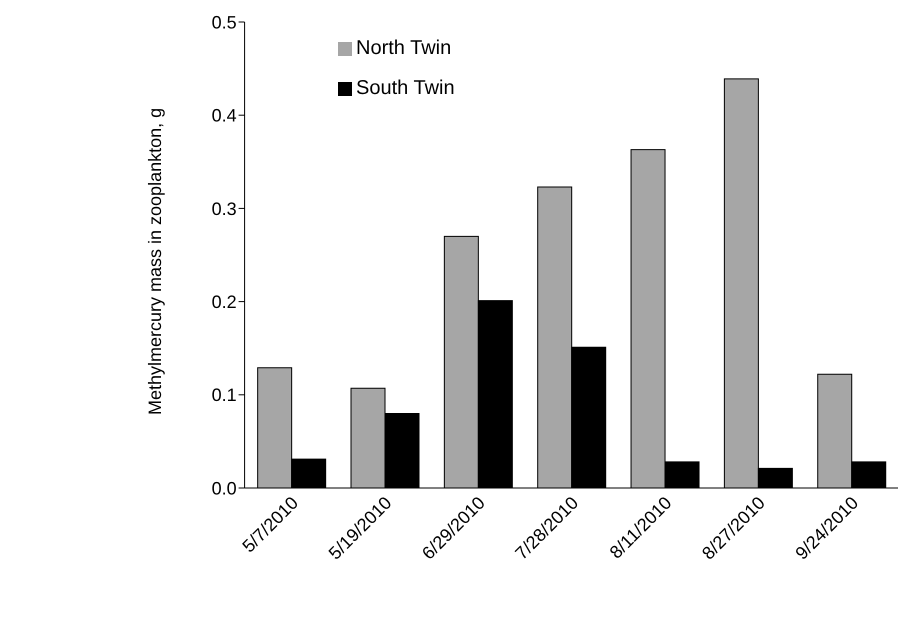 This screenshot has width=916, height=620. What do you see at coordinates (404, 48) in the screenshot?
I see `legend-label: North Twin` at bounding box center [404, 48].